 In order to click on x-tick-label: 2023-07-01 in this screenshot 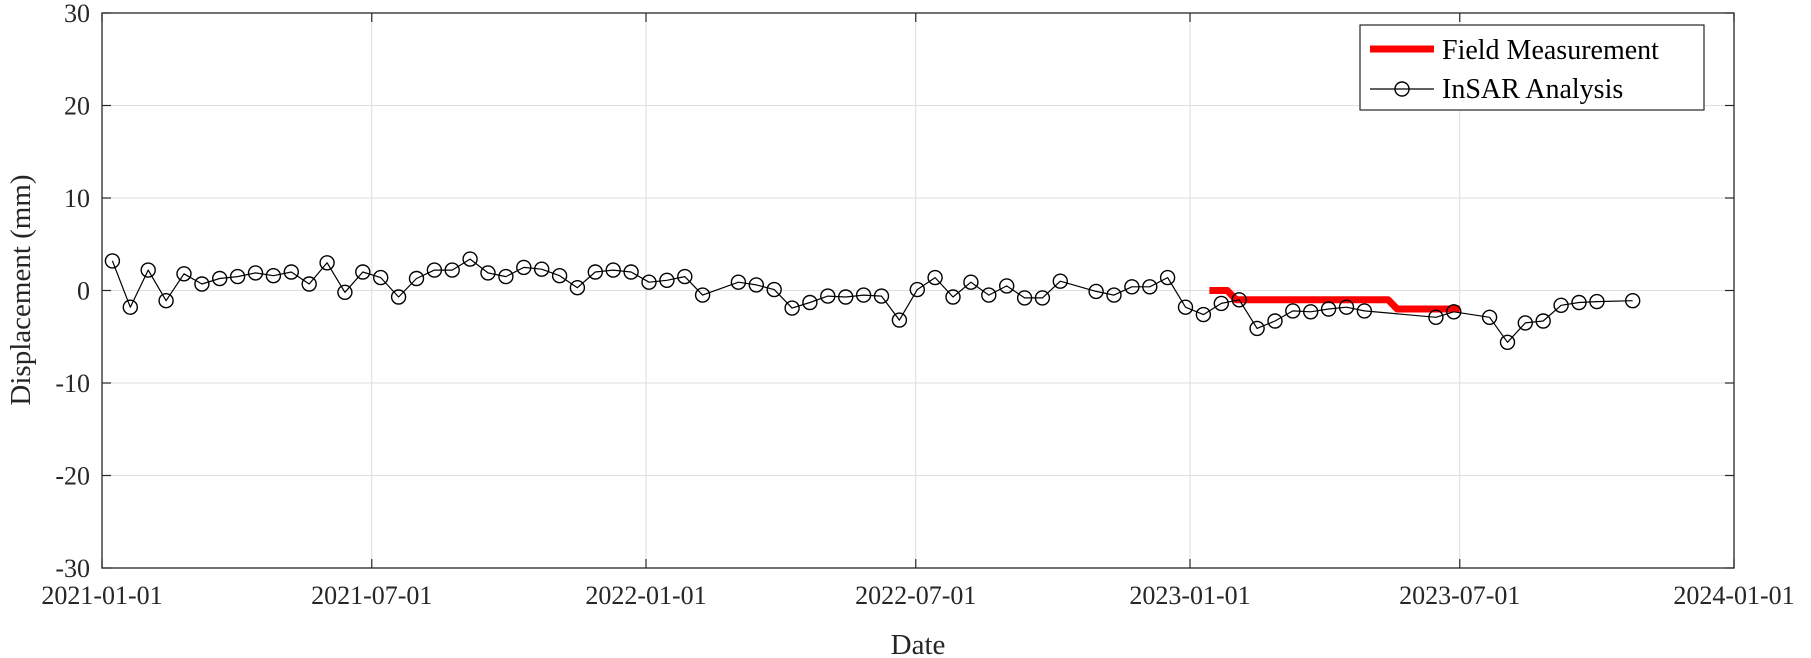, I will do `click(1459, 595)`.